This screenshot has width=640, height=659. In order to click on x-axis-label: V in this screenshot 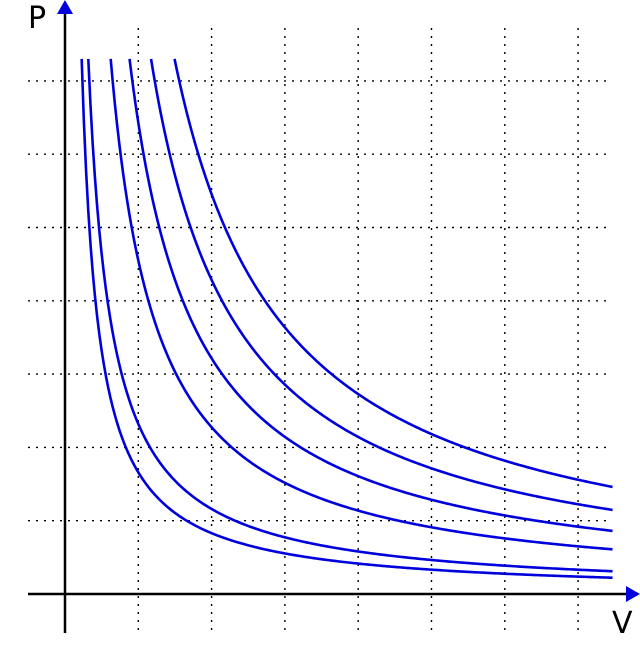, I will do `click(622, 623)`.